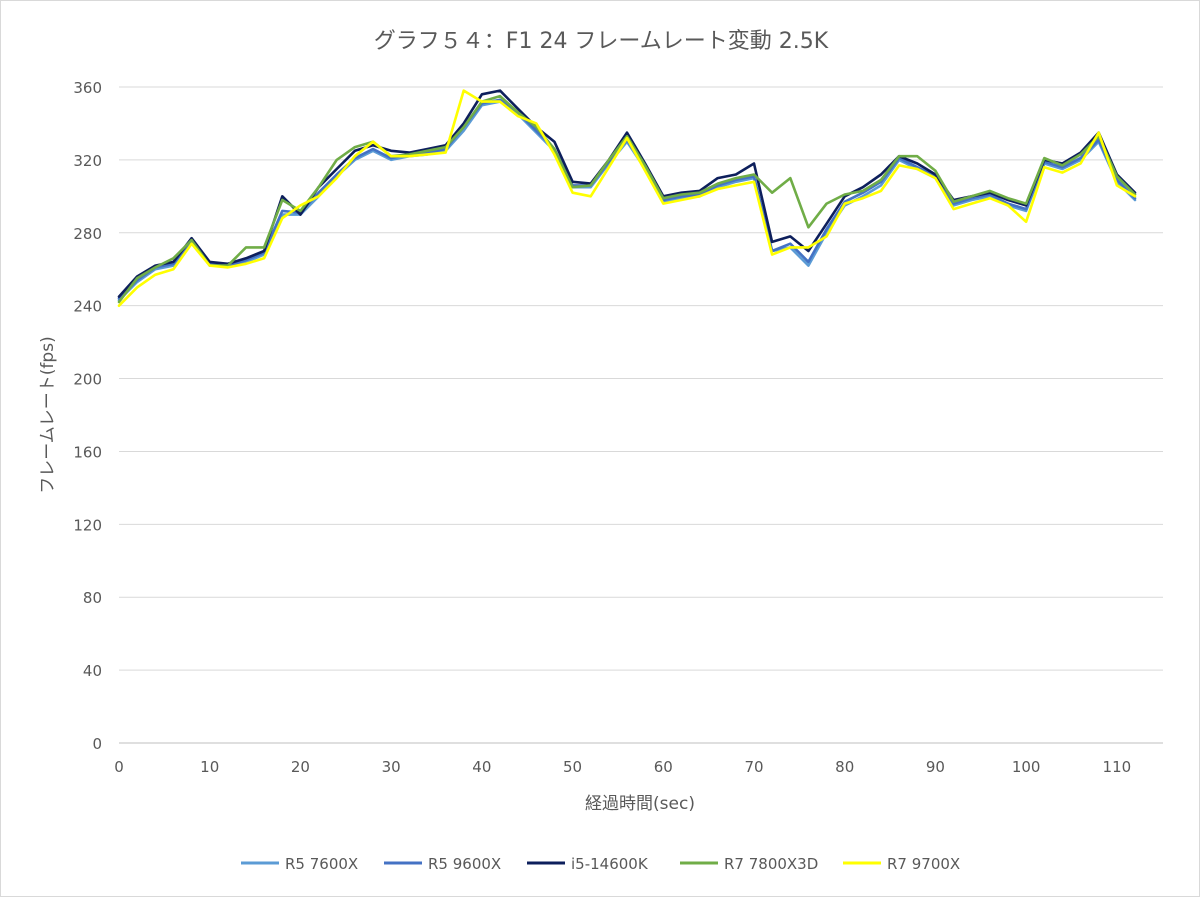  What do you see at coordinates (87, 307) in the screenshot?
I see `y-tick-label: 240` at bounding box center [87, 307].